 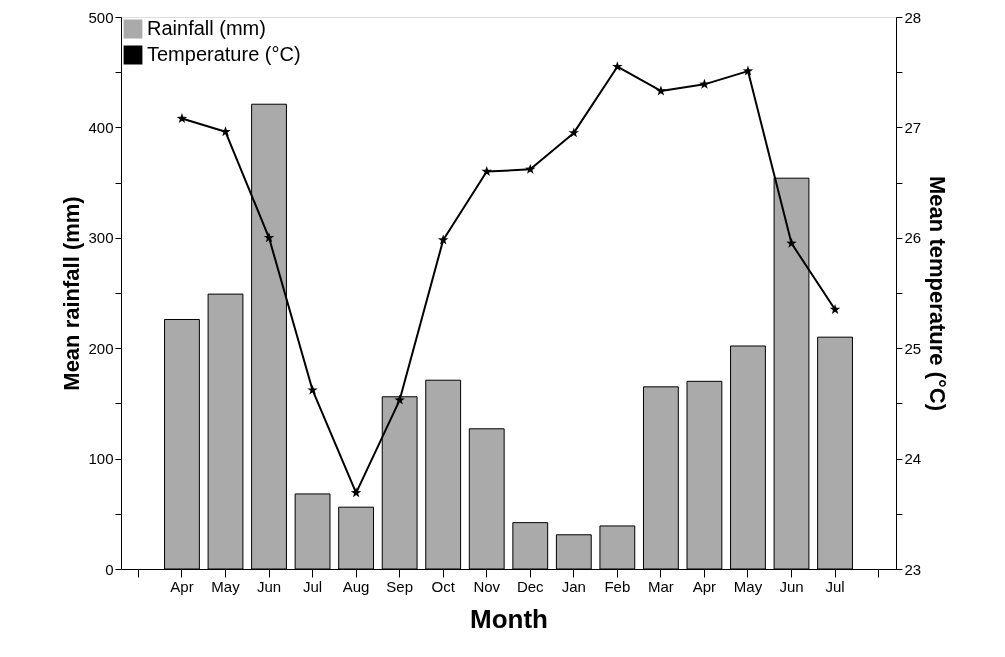 I want to click on y-axis-title: Mean rainfall (mm), so click(x=72, y=293).